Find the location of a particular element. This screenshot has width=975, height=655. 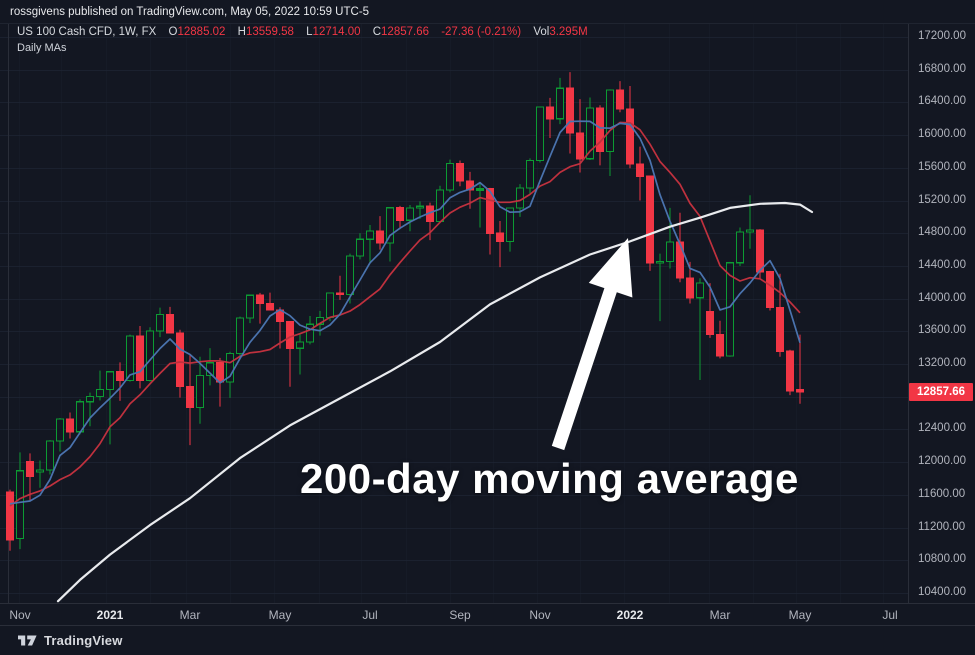

high-value: 13559.58 is located at coordinates (269, 32).